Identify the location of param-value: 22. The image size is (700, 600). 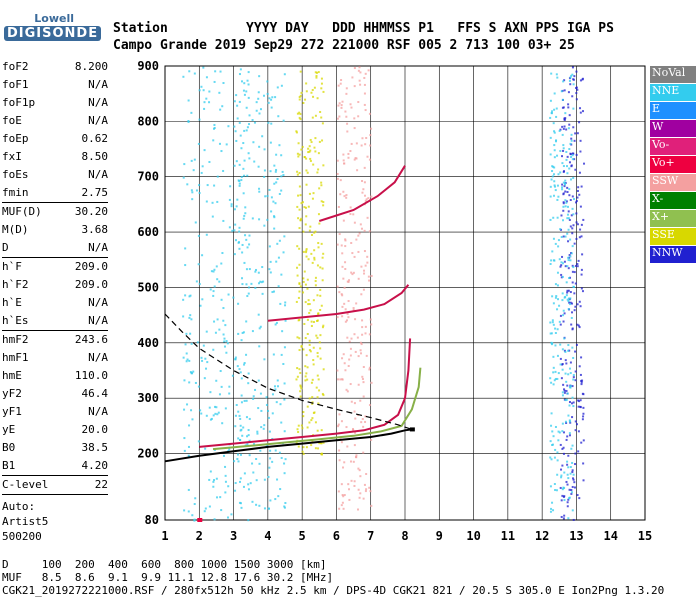
(101, 484).